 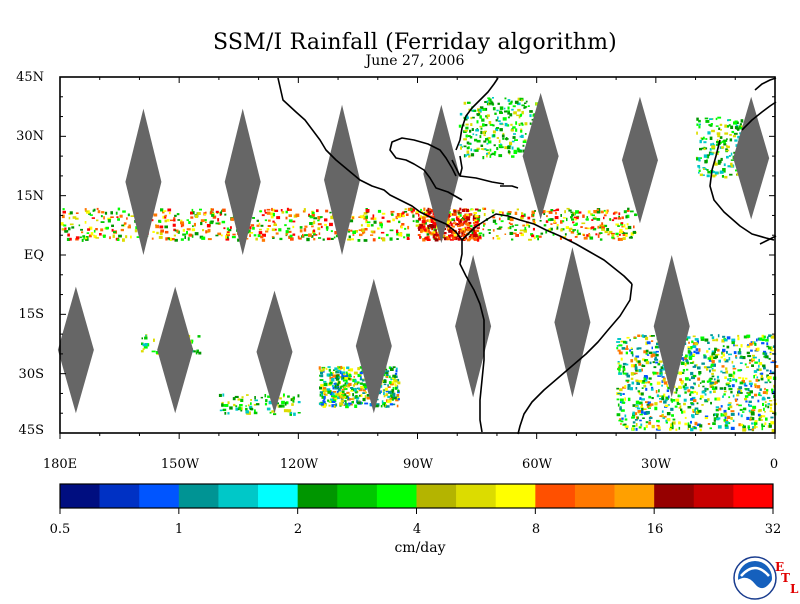 I want to click on coastline-south-america-east, so click(x=575, y=359).